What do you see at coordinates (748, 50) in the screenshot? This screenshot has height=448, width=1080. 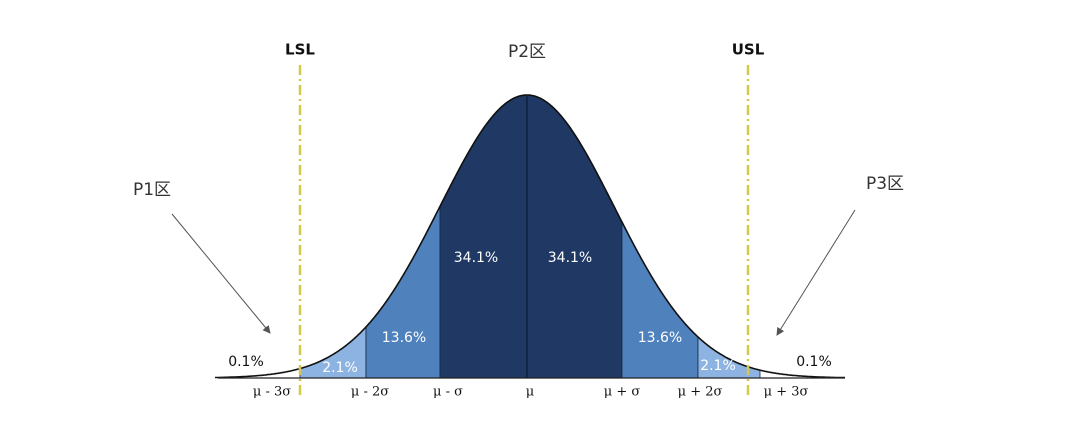 I see `usl-label: USL` at bounding box center [748, 50].